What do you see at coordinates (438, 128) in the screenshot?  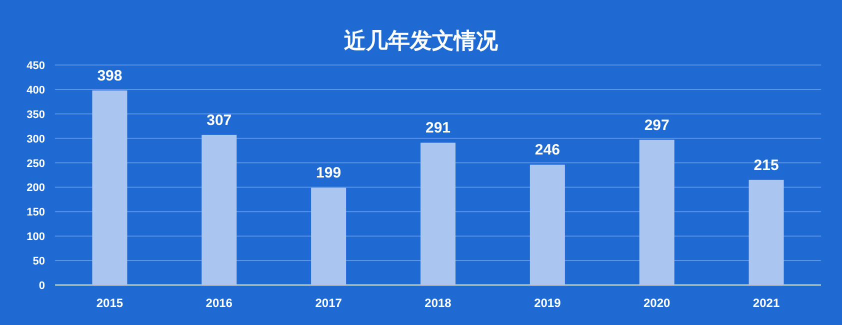 I see `data-label: 291` at bounding box center [438, 128].